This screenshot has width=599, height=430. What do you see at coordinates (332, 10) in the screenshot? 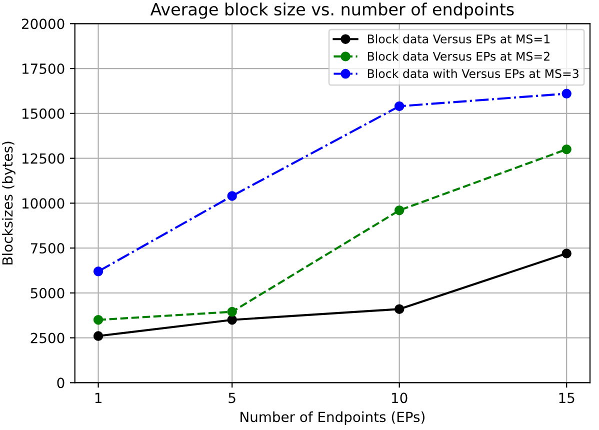
I see `chart-title: Average block size vs. number of endpoints` at bounding box center [332, 10].